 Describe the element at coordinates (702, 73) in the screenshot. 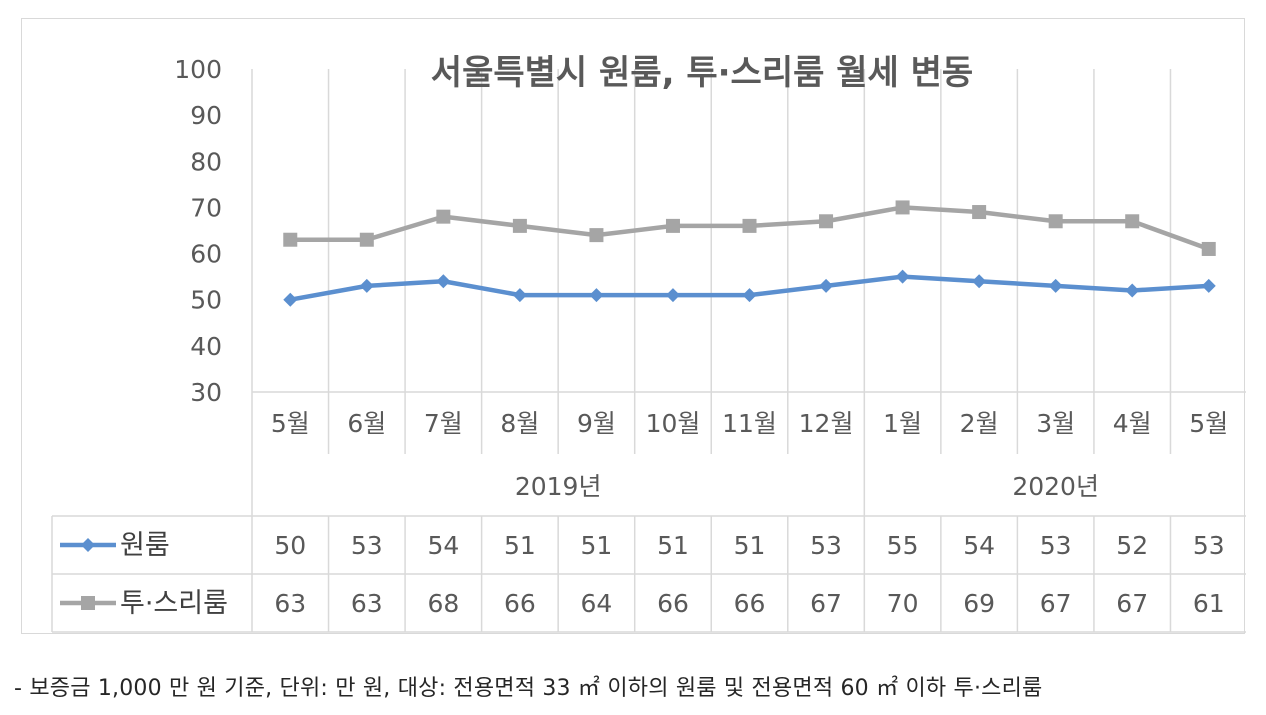

I see `chart-title: 서울특별시 원룸, 투·스리룸 월세 변동` at that location.